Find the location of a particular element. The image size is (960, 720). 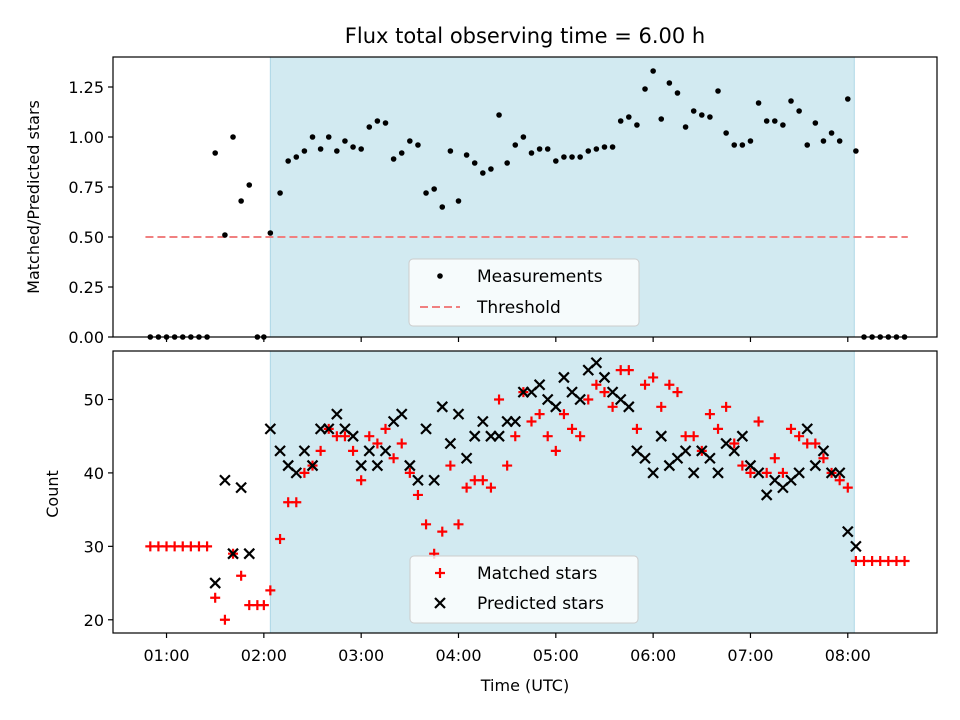

bottom-x-tick-label: 04:00 is located at coordinates (458, 655).